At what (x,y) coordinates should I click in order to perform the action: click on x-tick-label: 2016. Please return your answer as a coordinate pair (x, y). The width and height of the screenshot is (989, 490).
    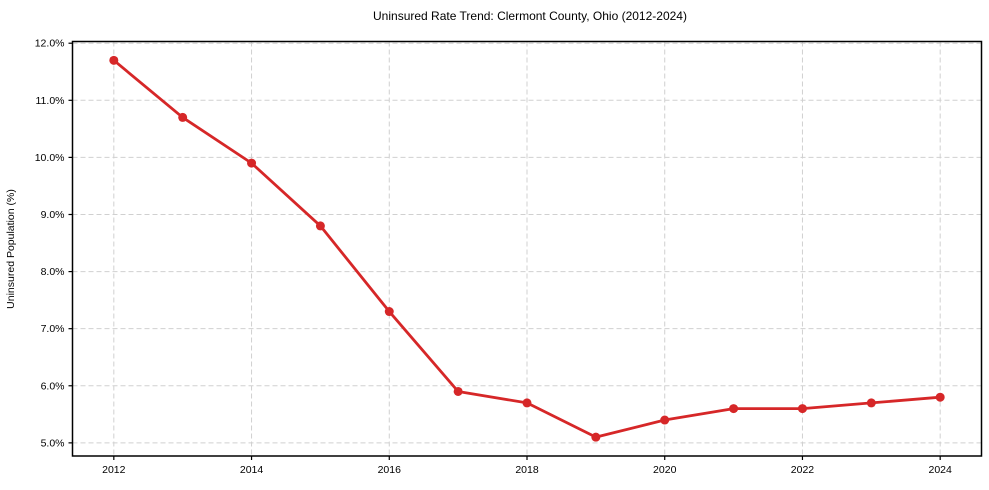
    Looking at the image, I should click on (390, 470).